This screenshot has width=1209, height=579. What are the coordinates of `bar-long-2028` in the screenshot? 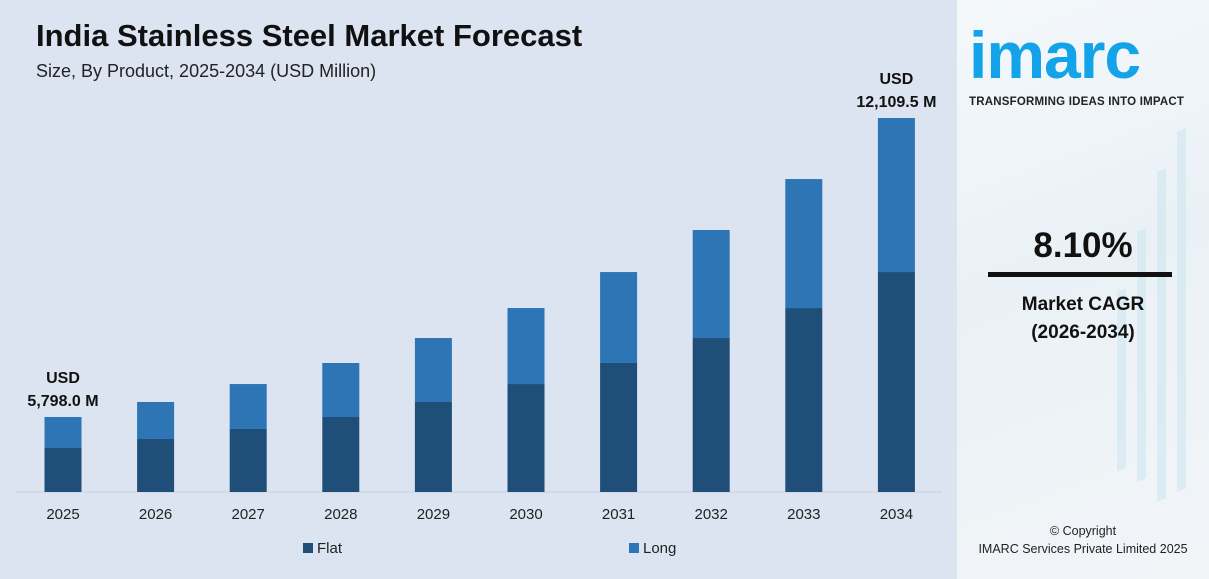 It's located at (341, 390).